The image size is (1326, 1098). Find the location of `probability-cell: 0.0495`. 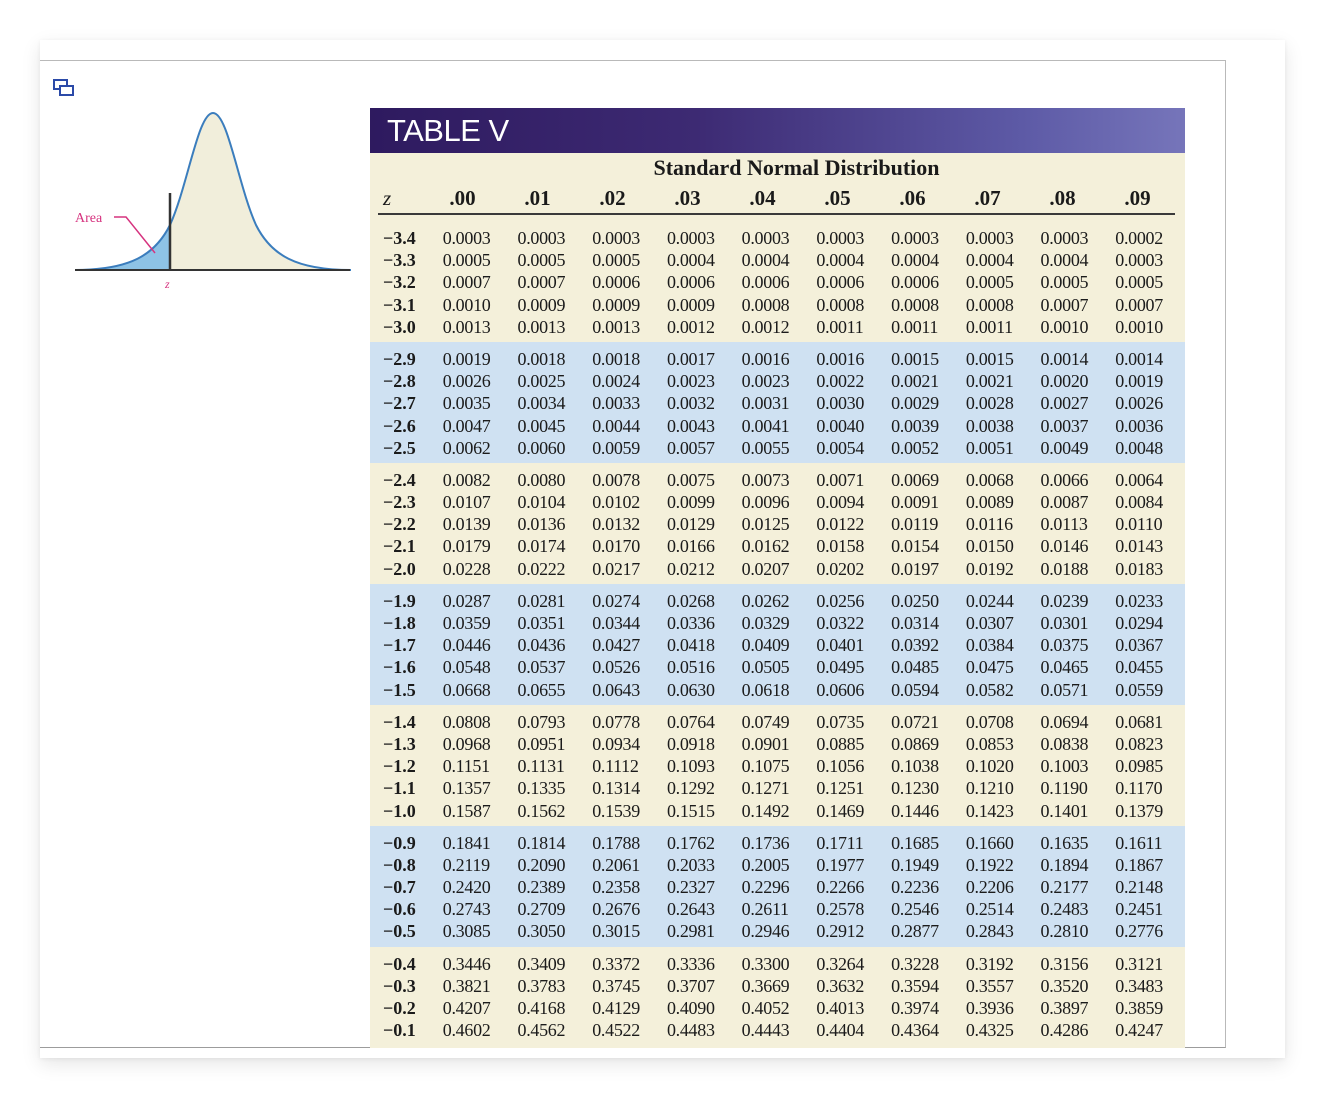

probability-cell: 0.0495 is located at coordinates (840, 667).